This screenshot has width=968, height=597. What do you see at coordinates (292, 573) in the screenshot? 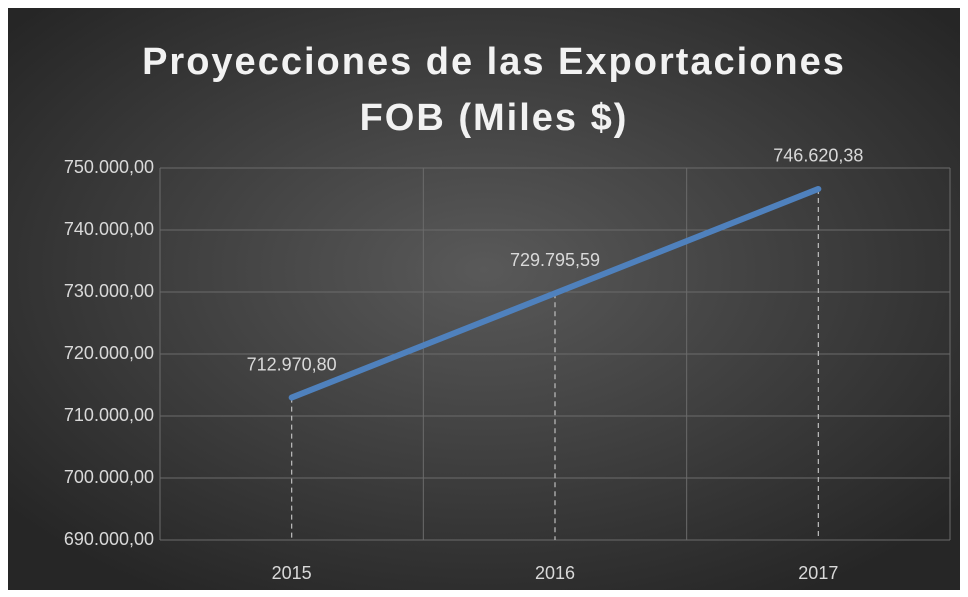
I see `x-tick-label: 2015` at bounding box center [292, 573].